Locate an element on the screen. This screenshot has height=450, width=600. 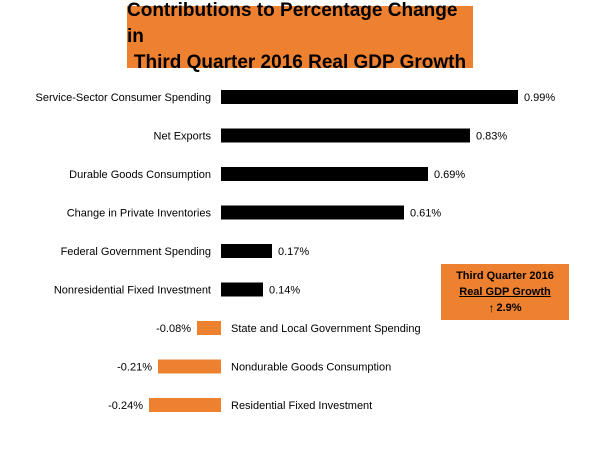
callout-growth-value: 2.9% is located at coordinates (509, 308).